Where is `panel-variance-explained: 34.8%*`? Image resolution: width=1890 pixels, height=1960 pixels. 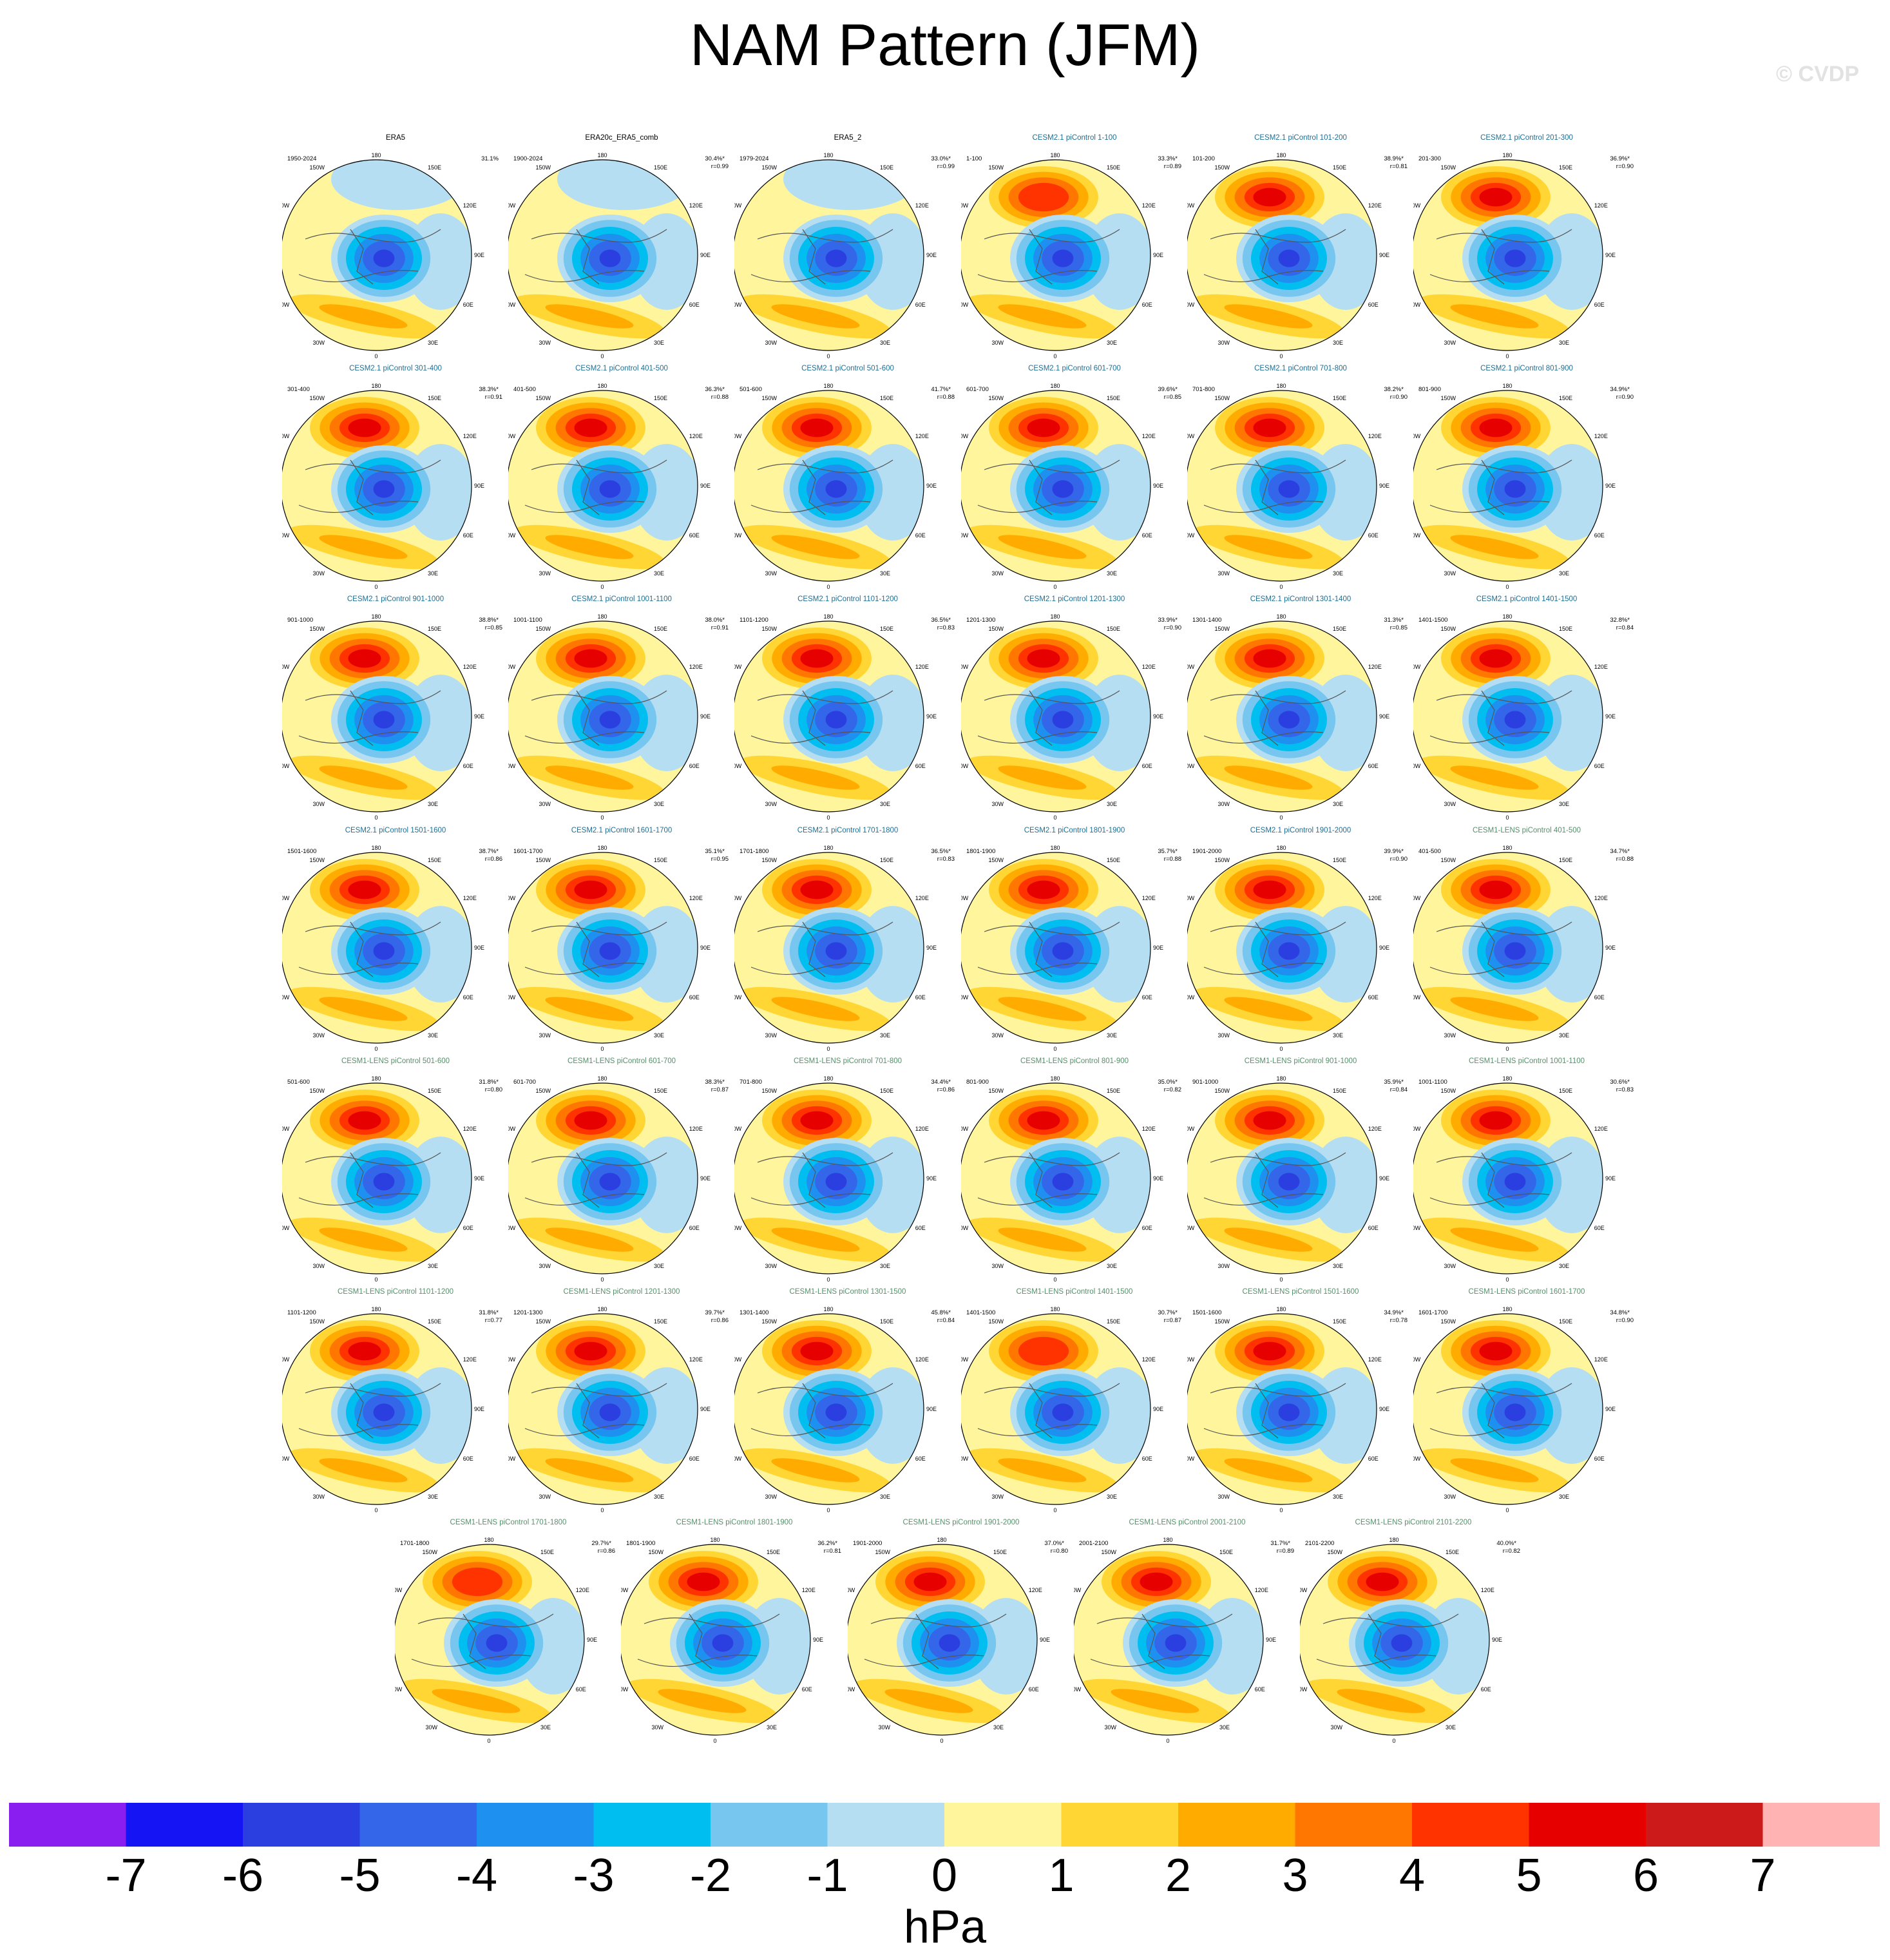 panel-variance-explained: 34.8%* is located at coordinates (1620, 1313).